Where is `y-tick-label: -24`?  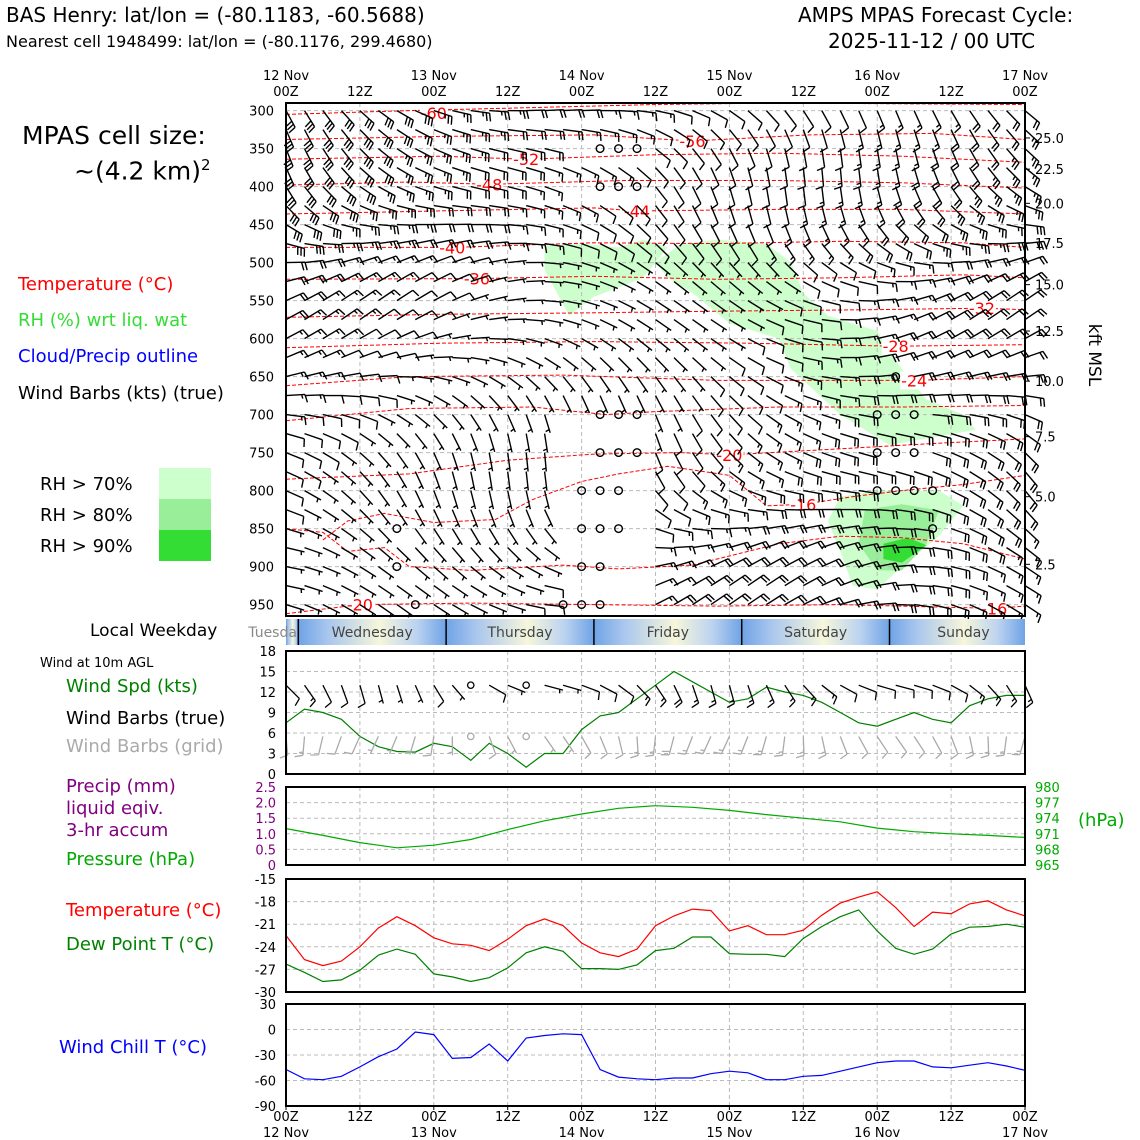 y-tick-label: -24 is located at coordinates (265, 948).